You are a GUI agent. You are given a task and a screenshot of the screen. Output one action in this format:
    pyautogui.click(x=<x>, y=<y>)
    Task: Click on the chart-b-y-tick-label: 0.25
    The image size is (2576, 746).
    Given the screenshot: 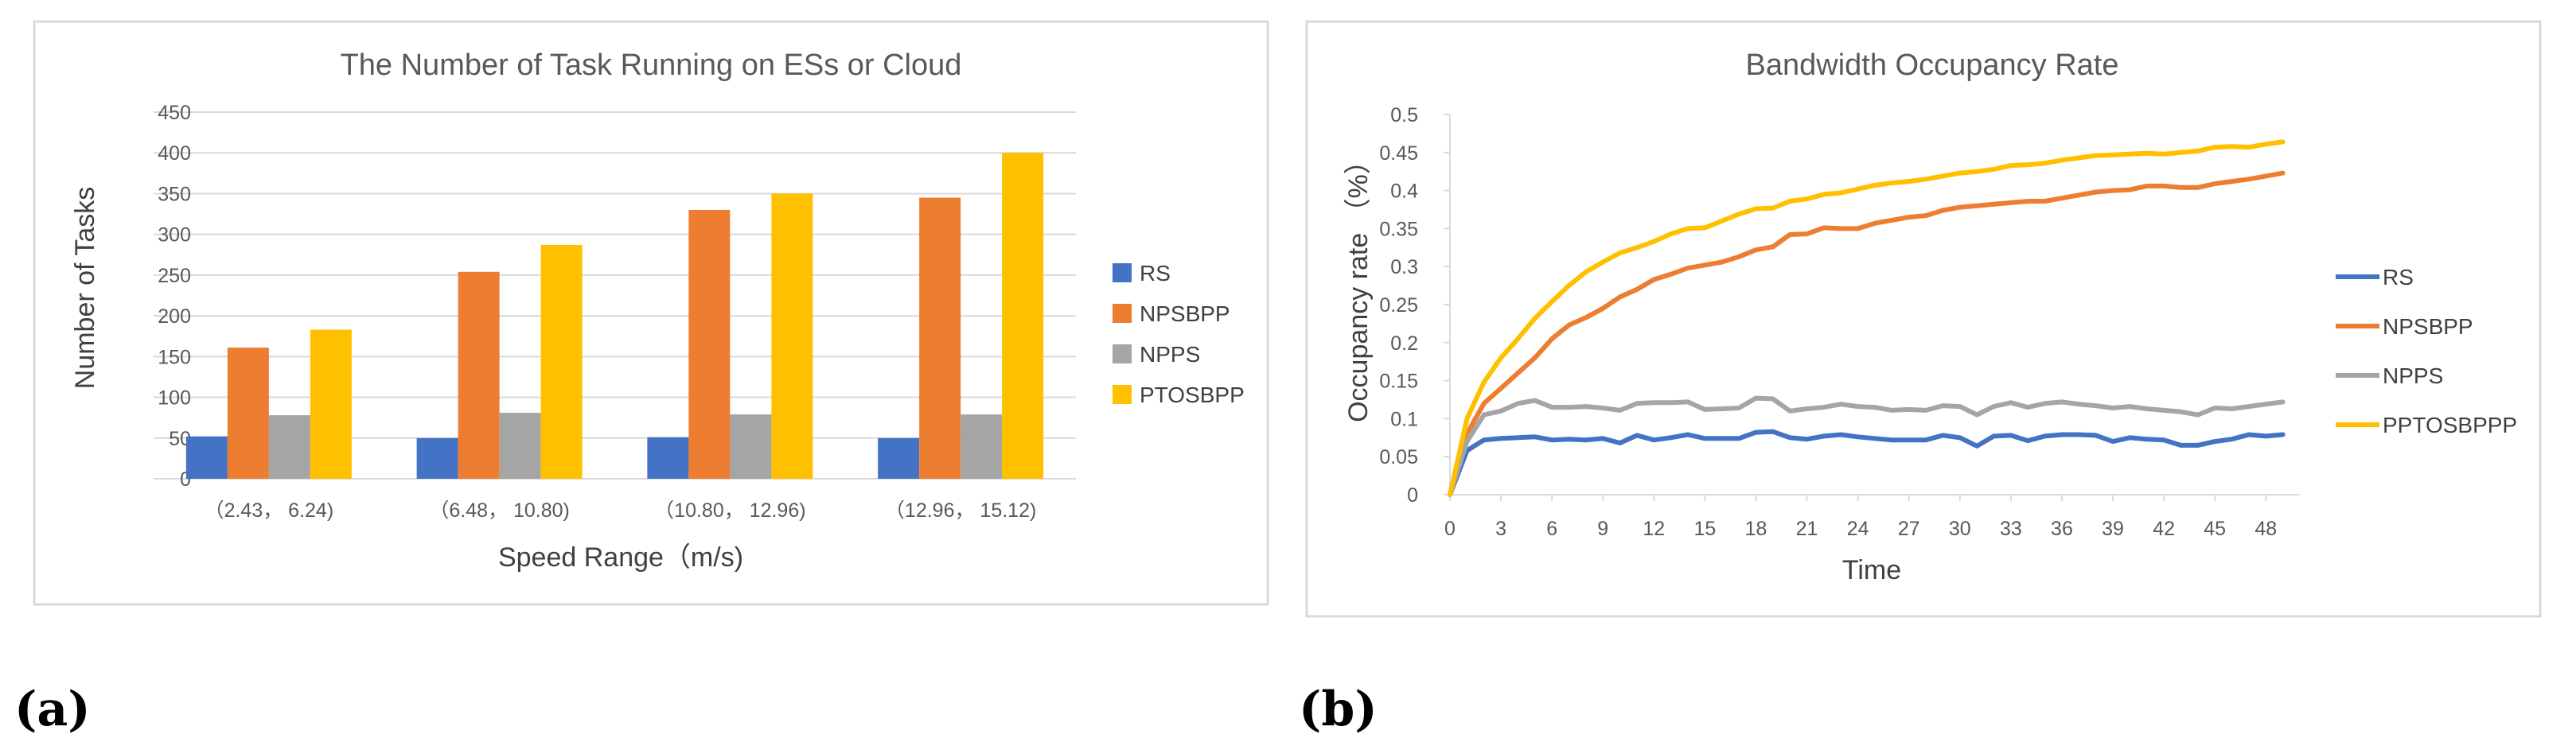 What is the action you would take?
    pyautogui.click(x=1398, y=305)
    